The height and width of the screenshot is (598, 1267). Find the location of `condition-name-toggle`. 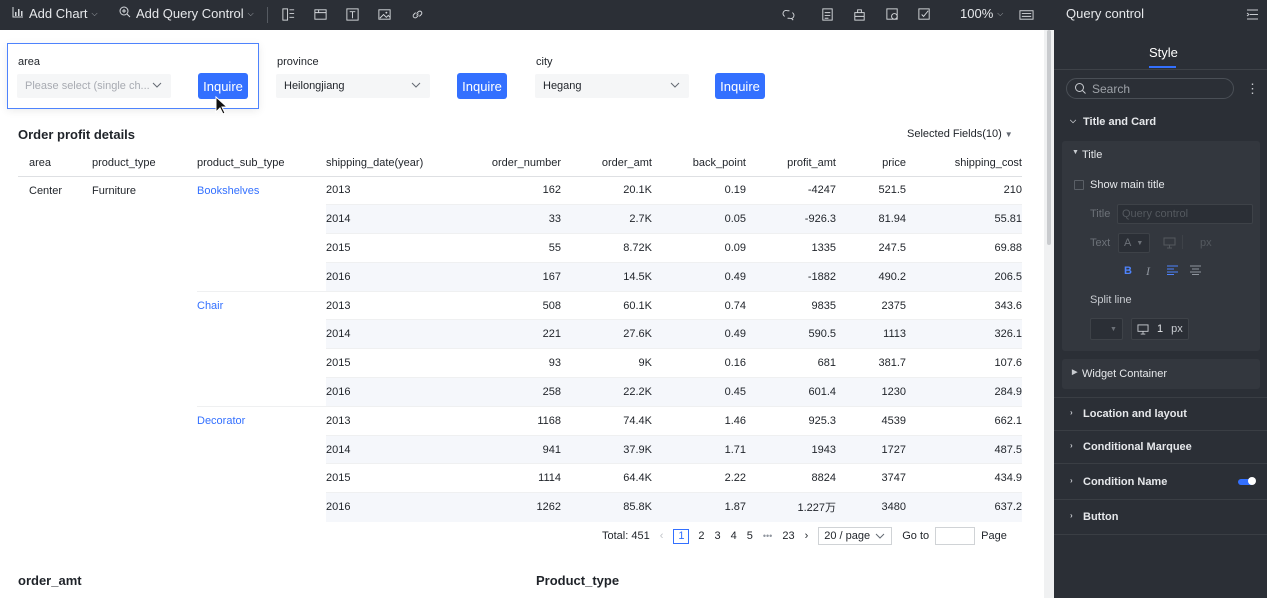

condition-name-toggle is located at coordinates (1247, 481).